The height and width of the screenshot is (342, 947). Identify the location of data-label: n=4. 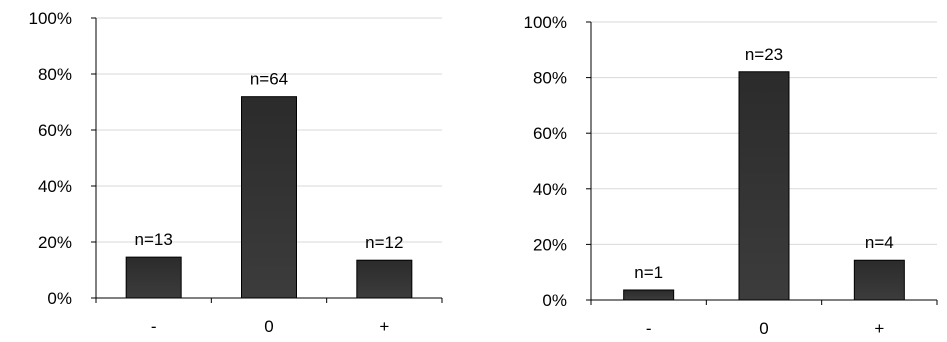
(879, 242).